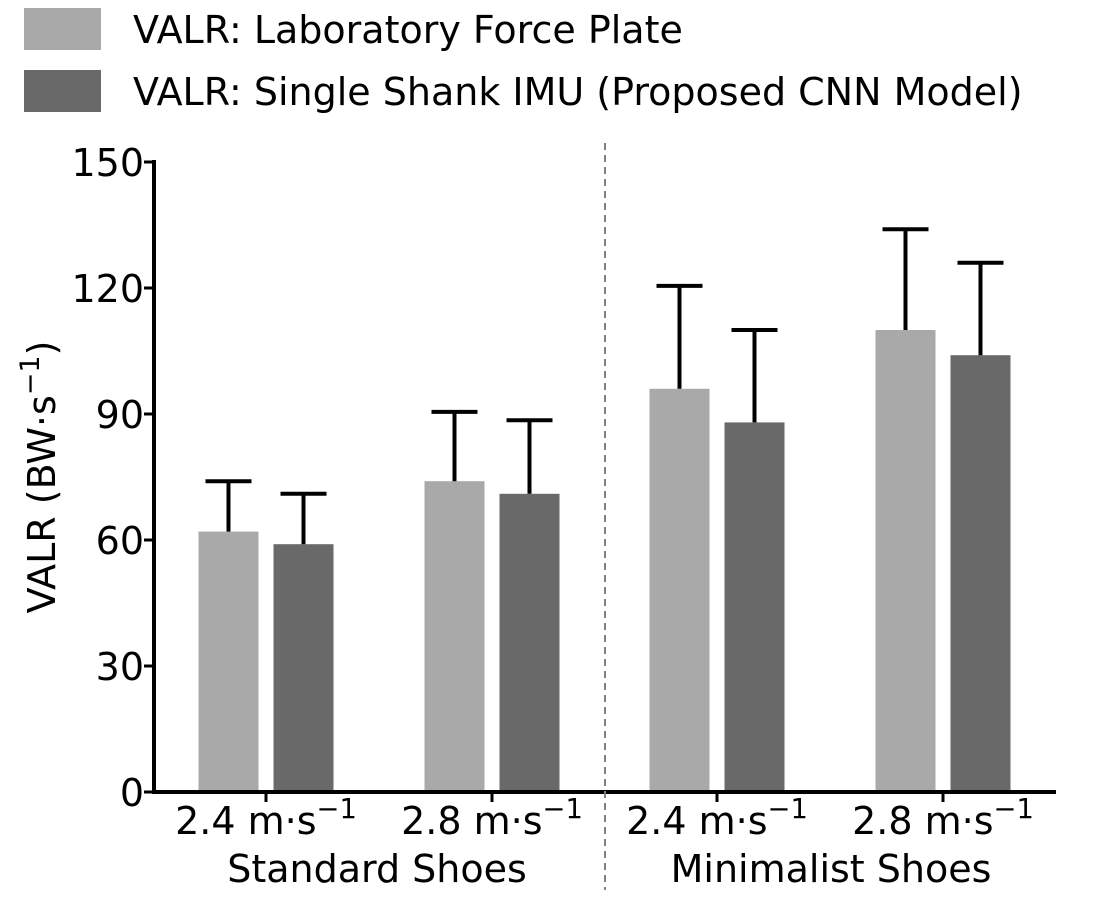 This screenshot has width=1100, height=900. What do you see at coordinates (696, 821) in the screenshot?
I see `x-tick-label-3-text: 2.4 m·s` at bounding box center [696, 821].